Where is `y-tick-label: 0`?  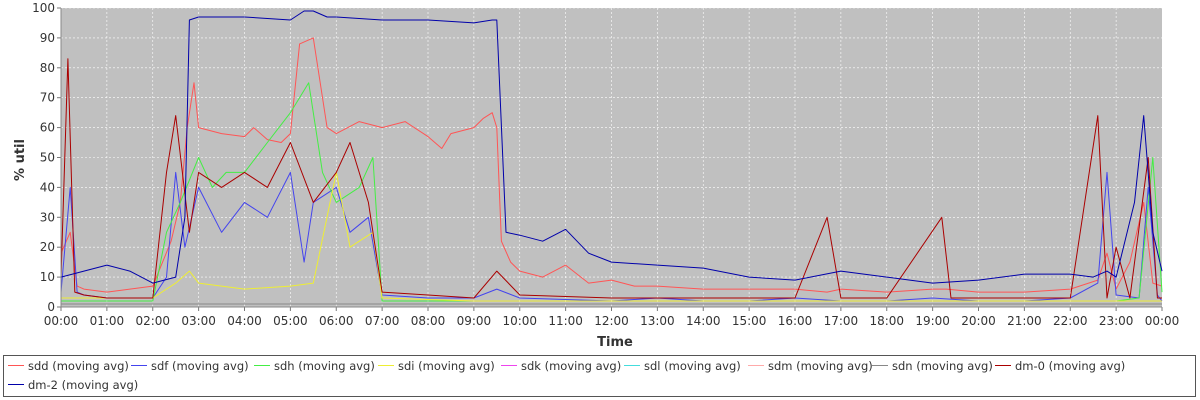
y-tick-label: 0 is located at coordinates (51, 307).